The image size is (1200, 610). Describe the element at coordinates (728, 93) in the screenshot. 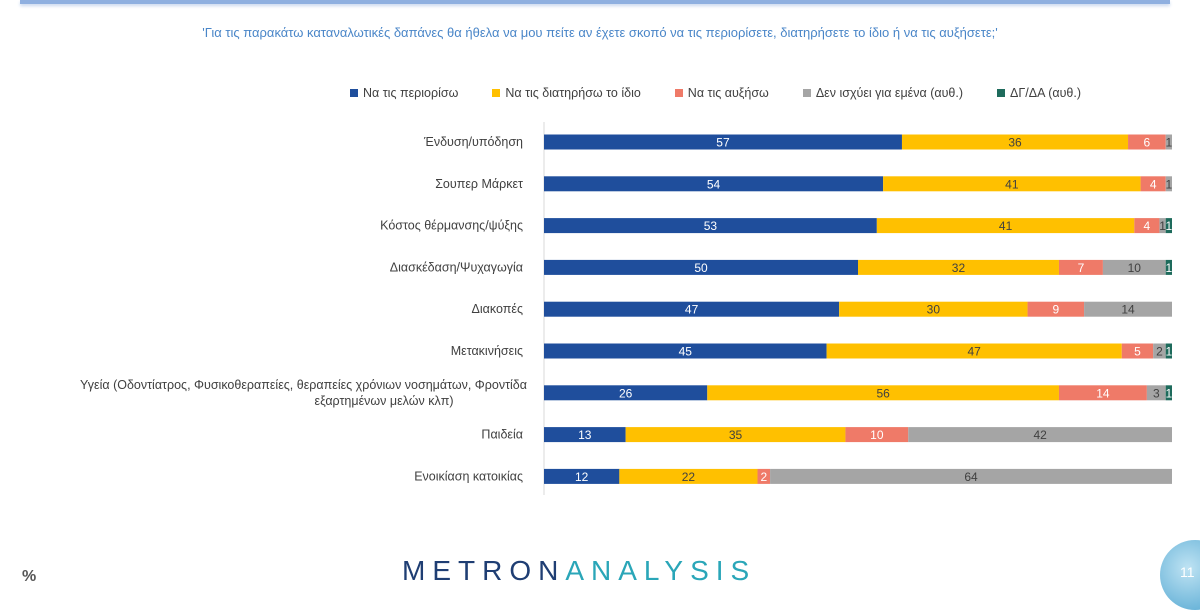

I see `legend-label: Να τις αυξήσω` at that location.